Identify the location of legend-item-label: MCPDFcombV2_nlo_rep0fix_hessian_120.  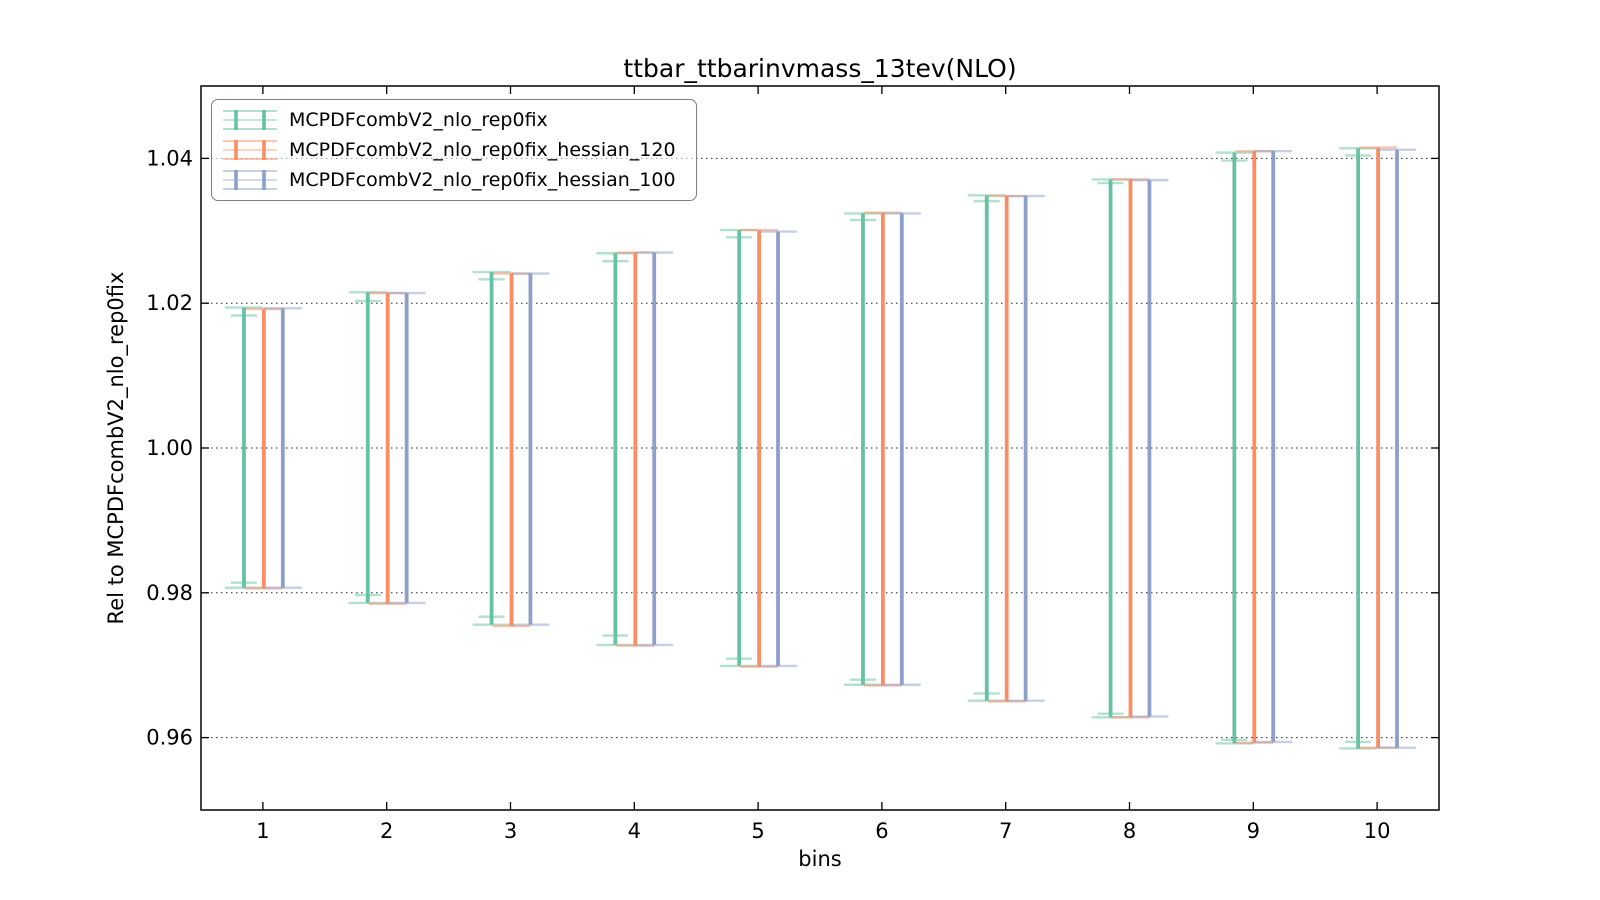
(482, 149).